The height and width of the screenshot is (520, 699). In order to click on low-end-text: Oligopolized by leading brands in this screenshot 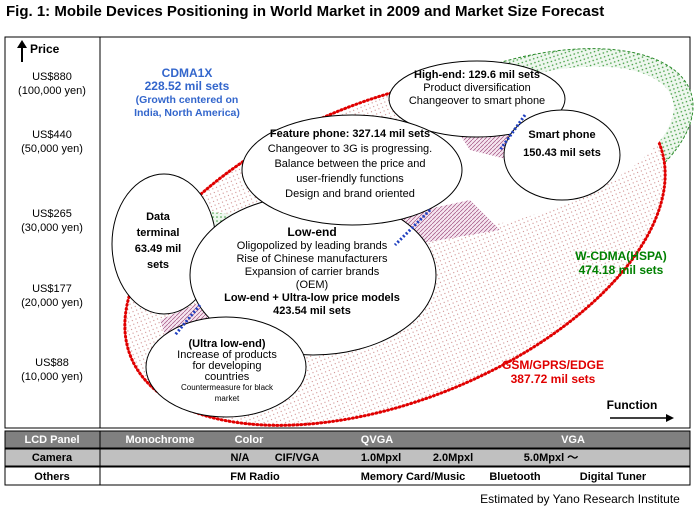, I will do `click(312, 246)`.